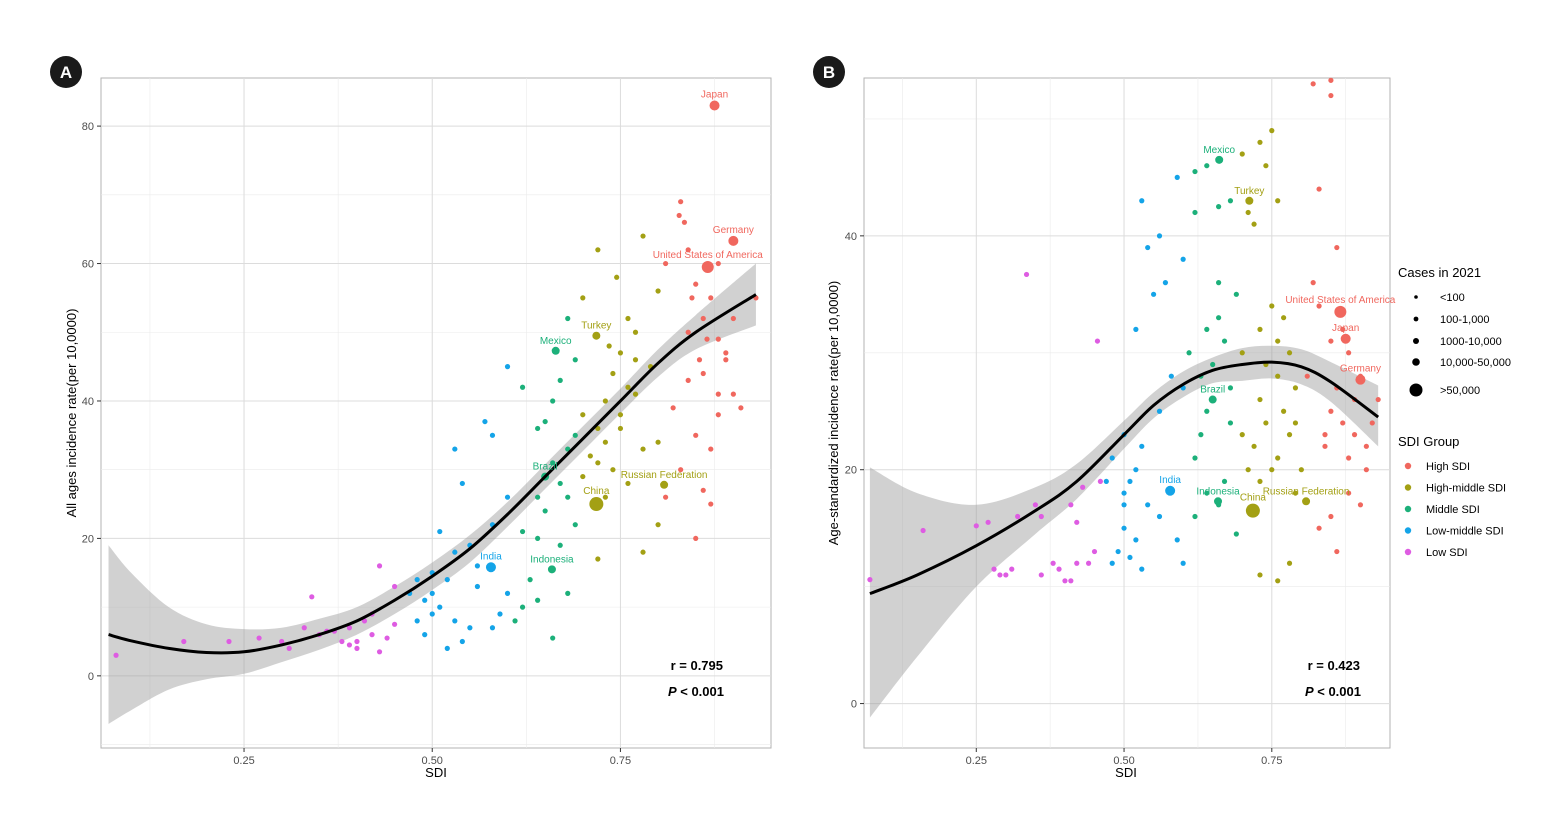 This screenshot has height=825, width=1563. Describe the element at coordinates (596, 326) in the screenshot. I see `point-label: Turkey` at that location.